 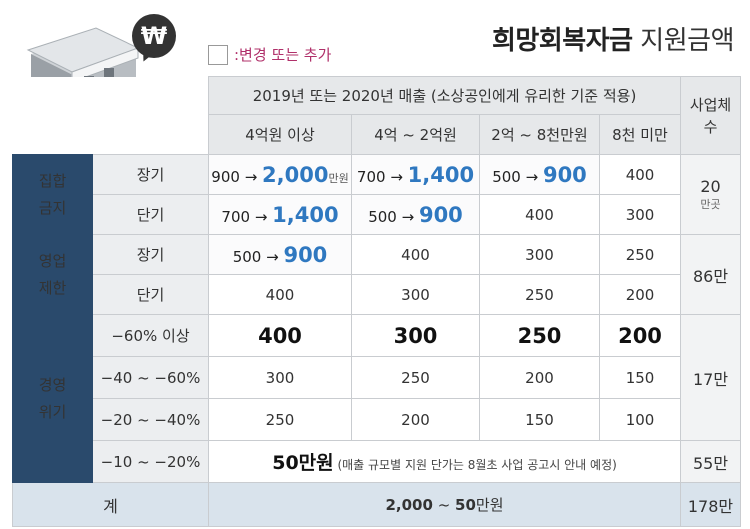 I want to click on count-gathering-ban: 20 만곳, so click(x=711, y=194).